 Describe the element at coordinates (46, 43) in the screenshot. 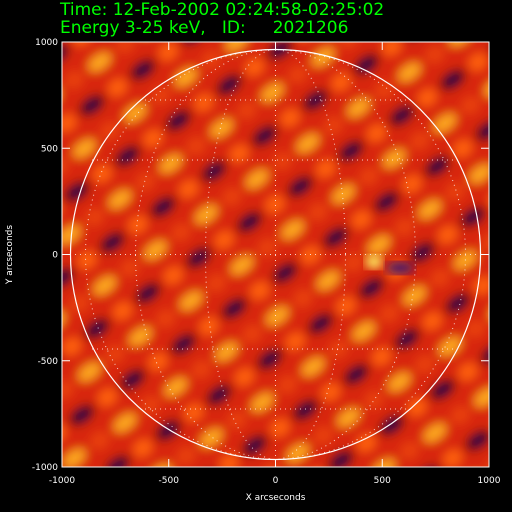

I see `y-tick-label: 1000` at that location.